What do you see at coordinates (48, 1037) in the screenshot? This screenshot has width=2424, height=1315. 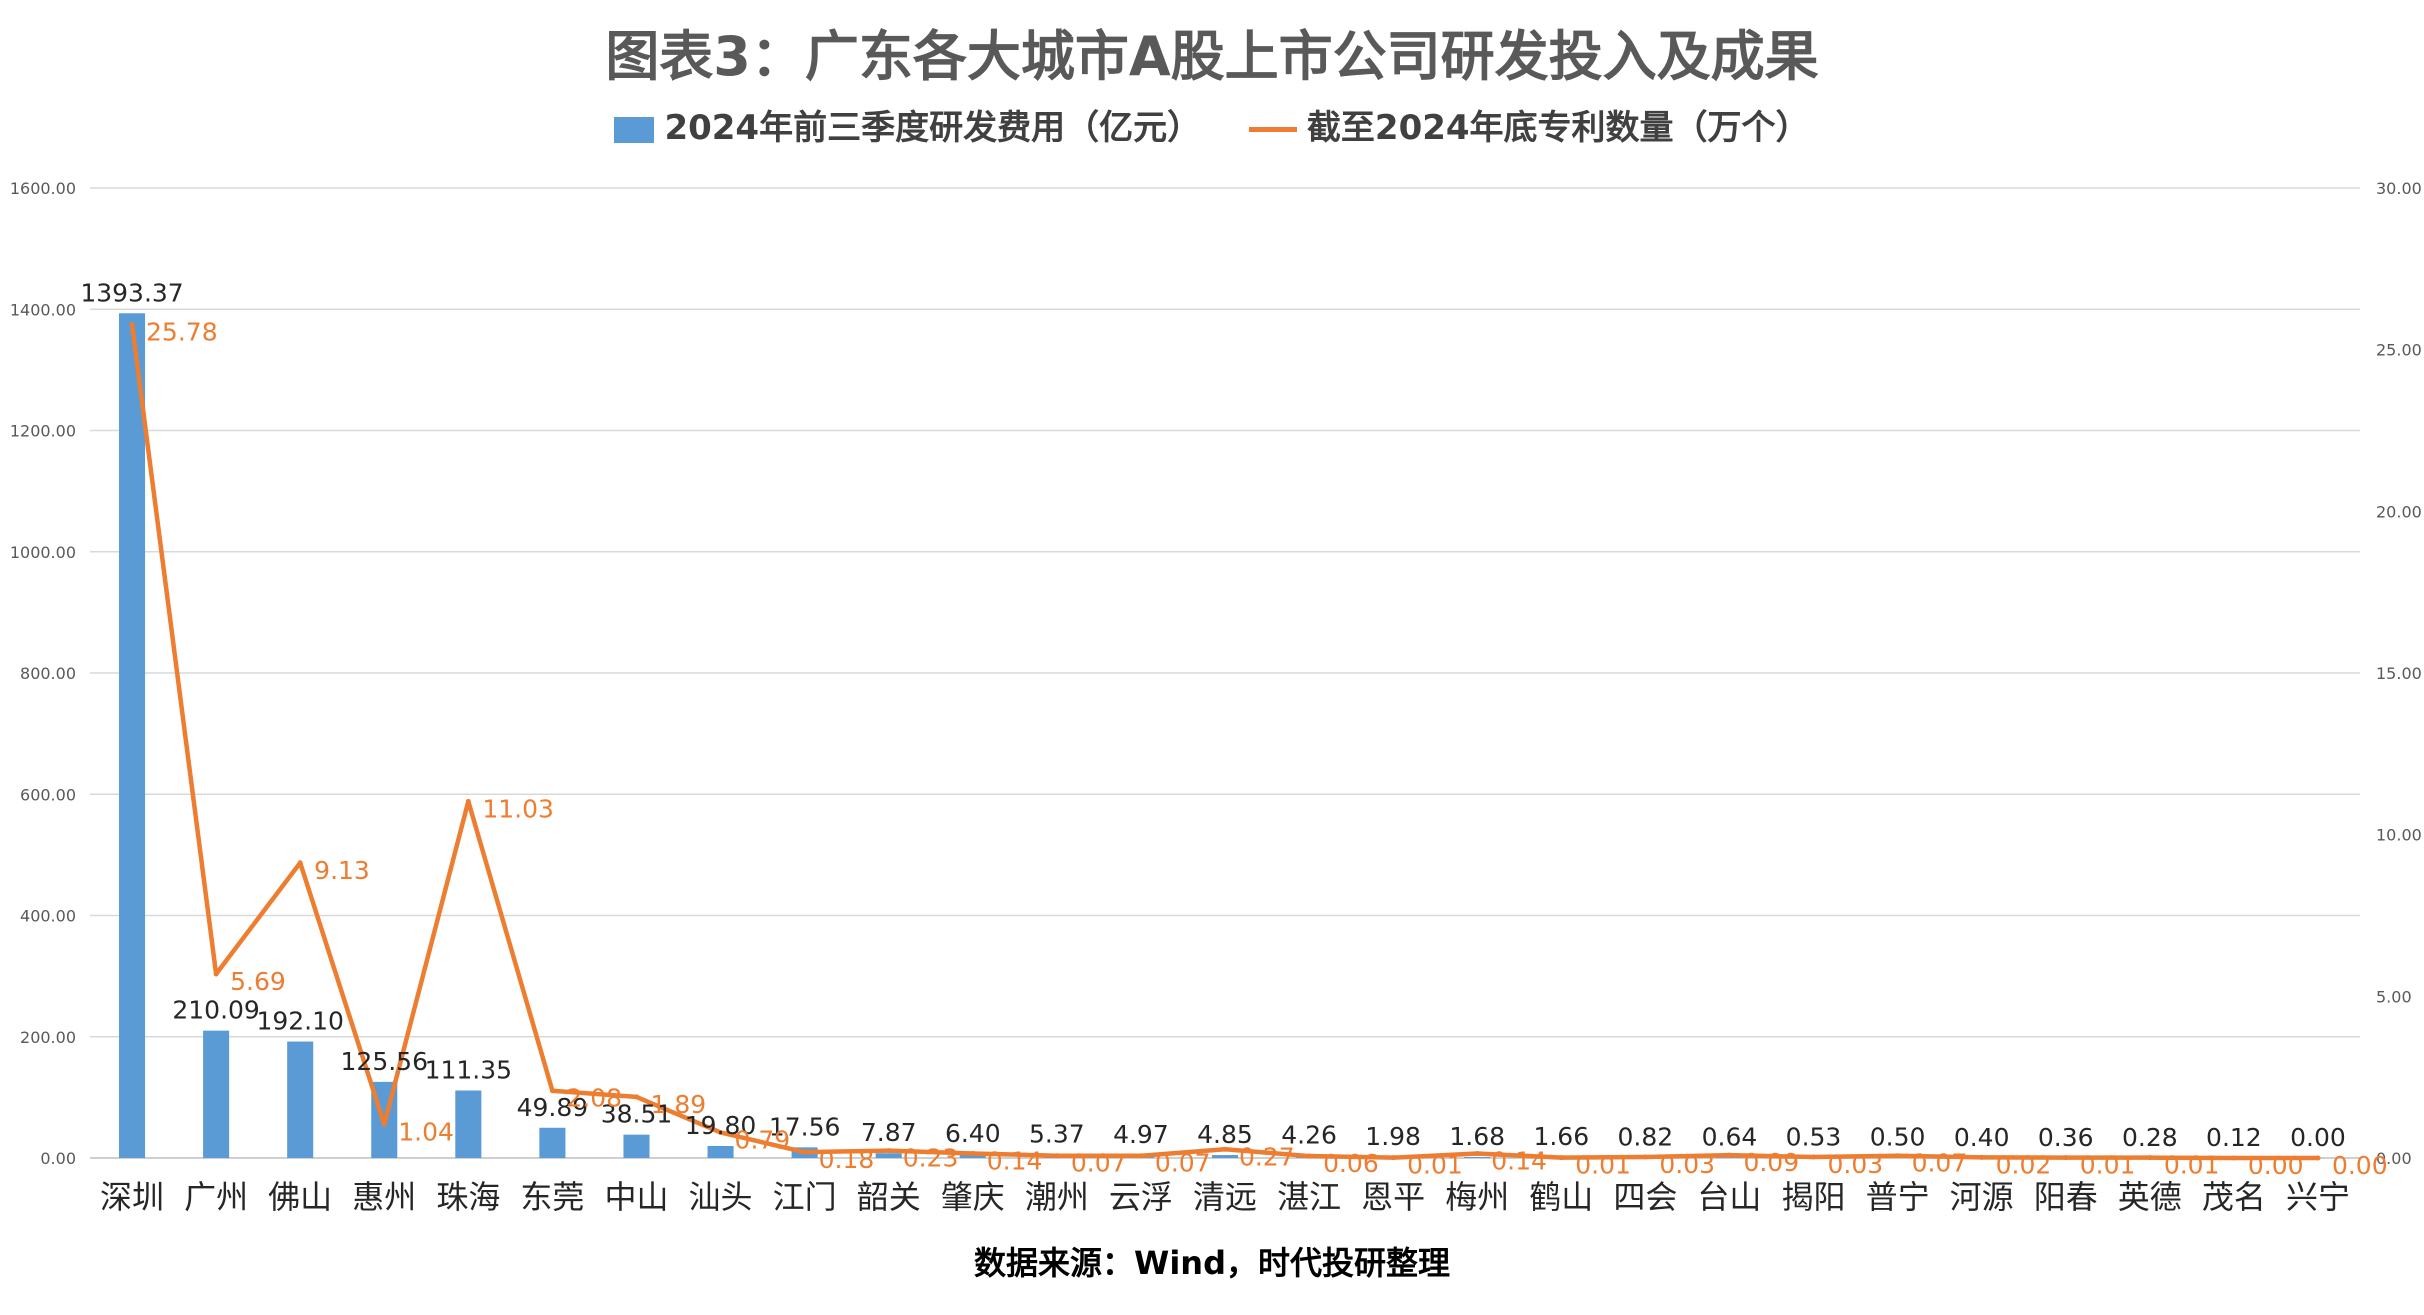 I see `left-tick-label: 200.00` at bounding box center [48, 1037].